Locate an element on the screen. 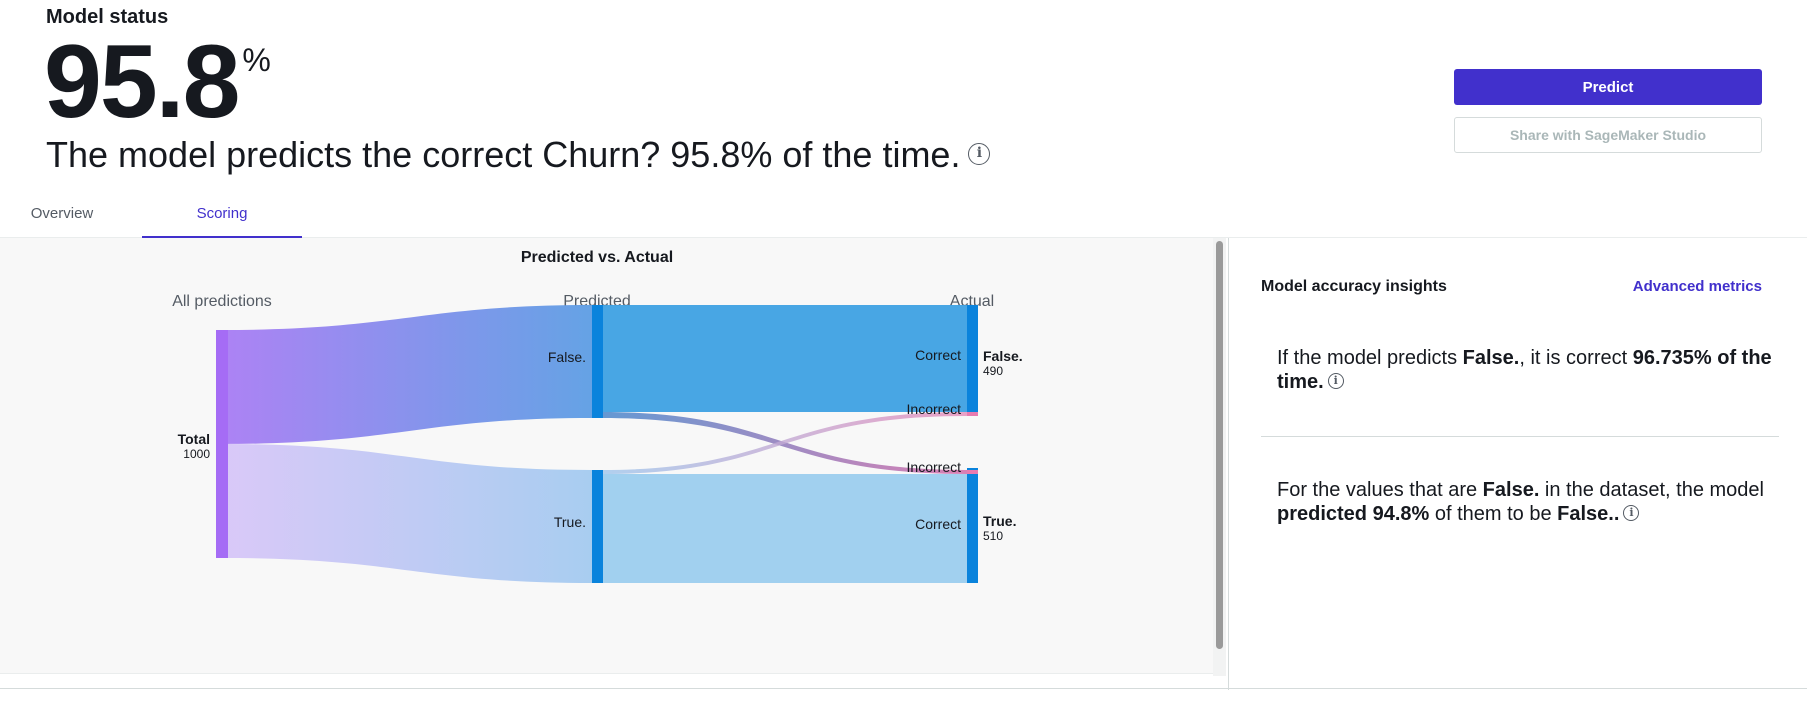 This screenshot has height=701, width=1807. actual-false-value: 490 is located at coordinates (993, 371).